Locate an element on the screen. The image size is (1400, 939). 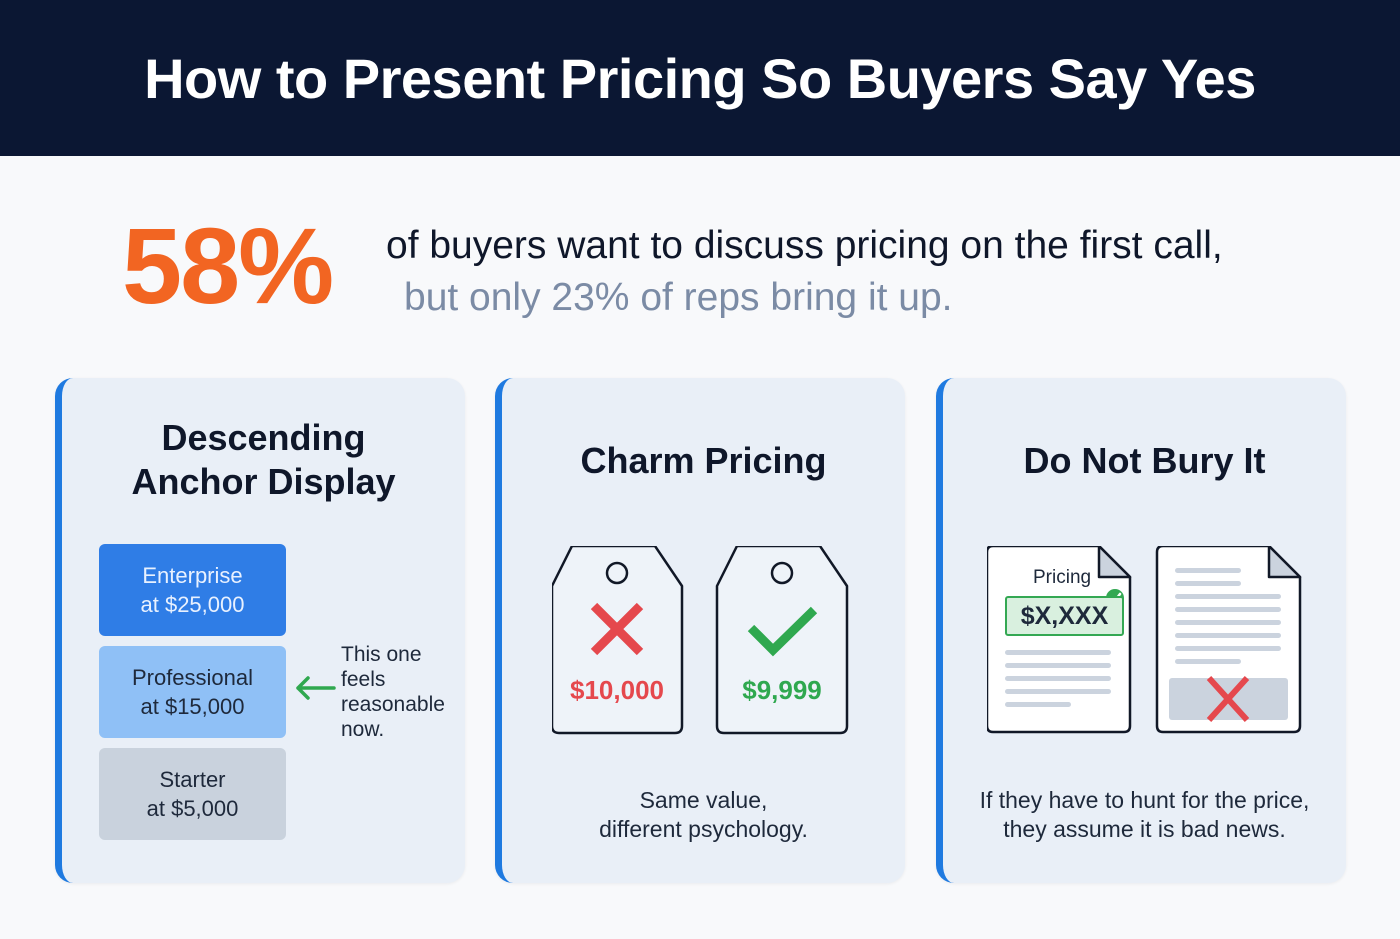
price-tag-rejected is located at coordinates (618, 640).